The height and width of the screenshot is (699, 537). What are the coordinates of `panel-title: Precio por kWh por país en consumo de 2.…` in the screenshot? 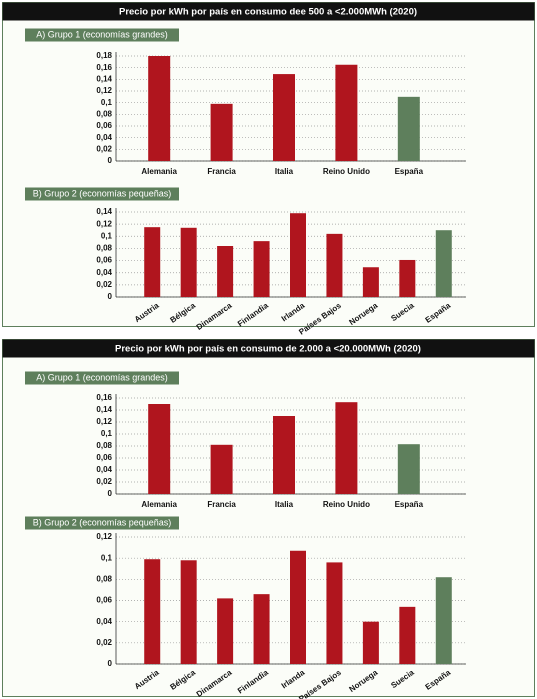 It's located at (268, 349).